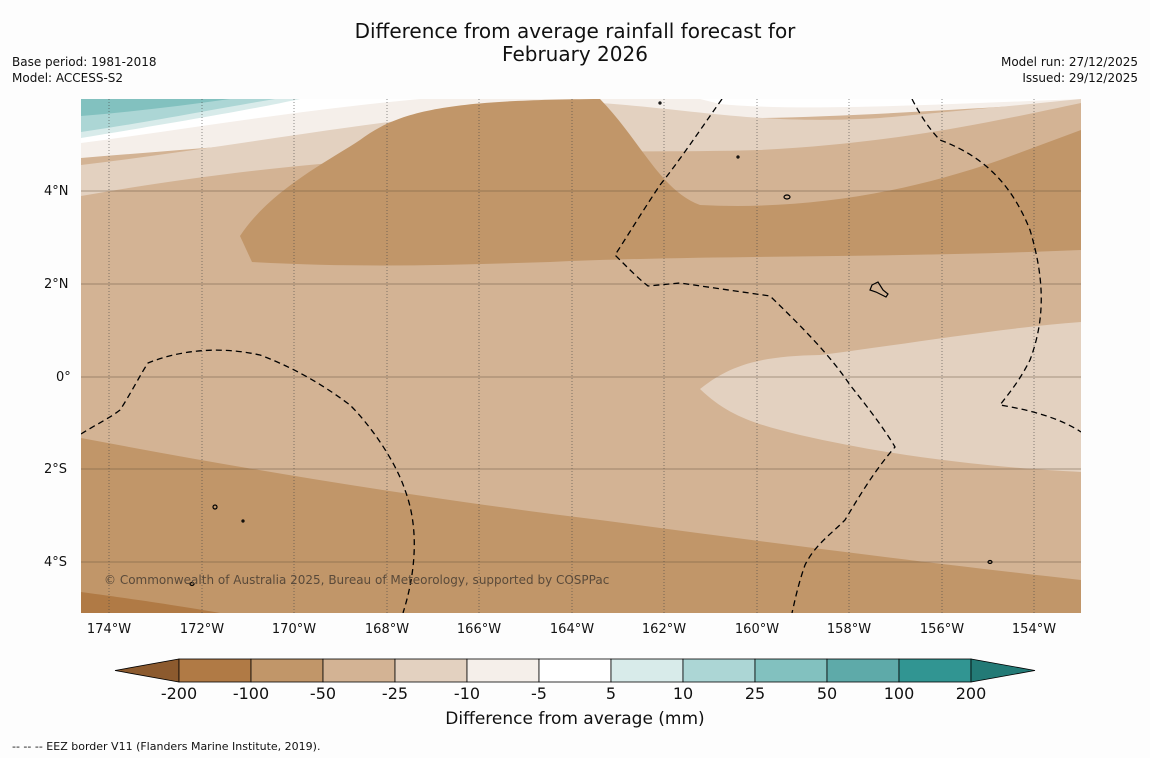 This screenshot has height=758, width=1150. Describe the element at coordinates (1003, 670) in the screenshot. I see `colorbar-extend-high` at that location.